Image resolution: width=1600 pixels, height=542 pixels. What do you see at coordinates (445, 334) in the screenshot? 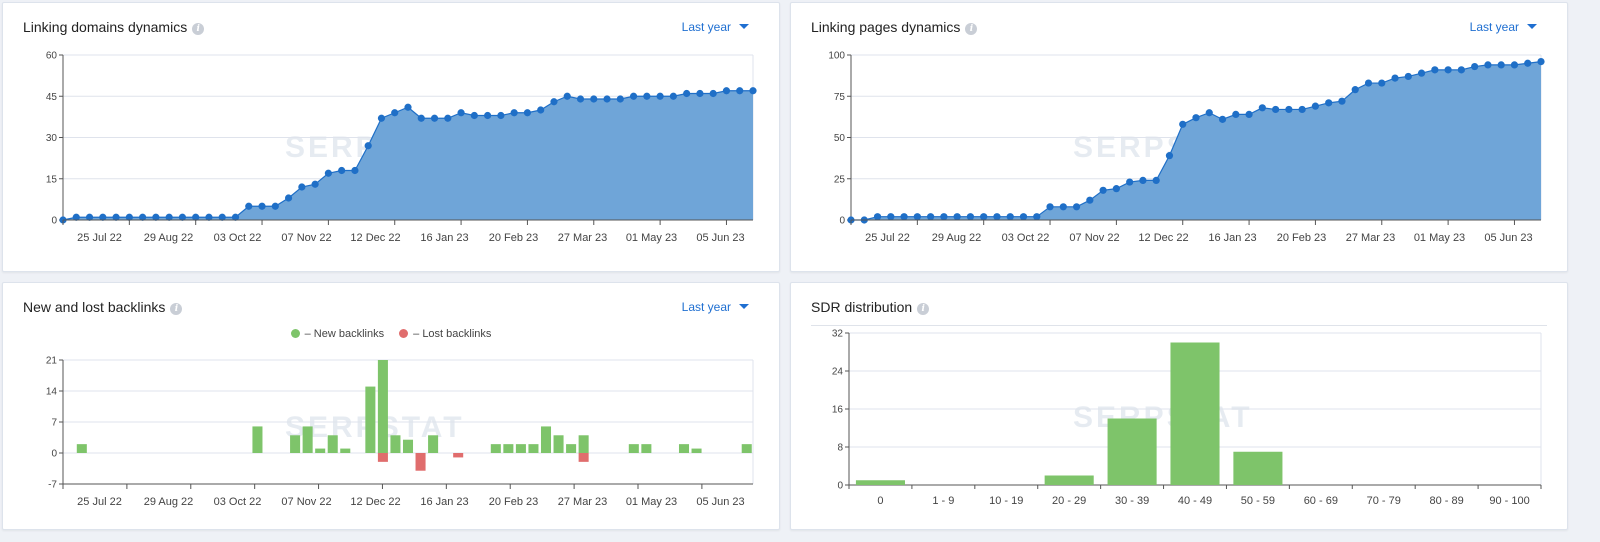
I see `legend-lost-backlinks: – Lost backlinks` at bounding box center [445, 334].